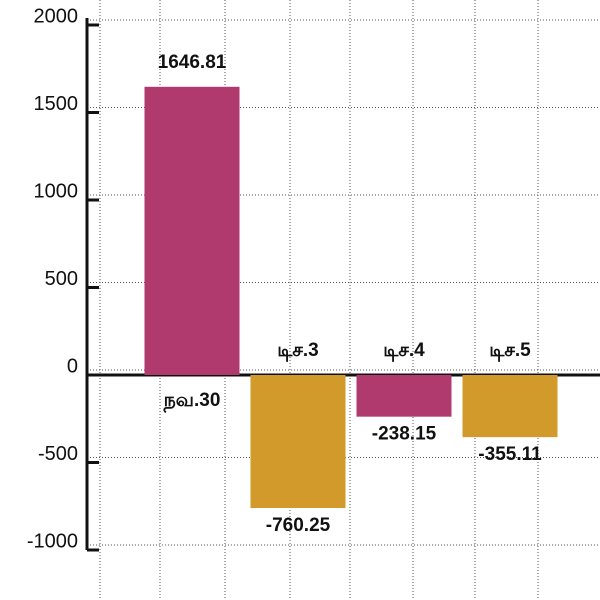 This screenshot has height=600, width=600. I want to click on y-tick-label: 500, so click(61, 279).